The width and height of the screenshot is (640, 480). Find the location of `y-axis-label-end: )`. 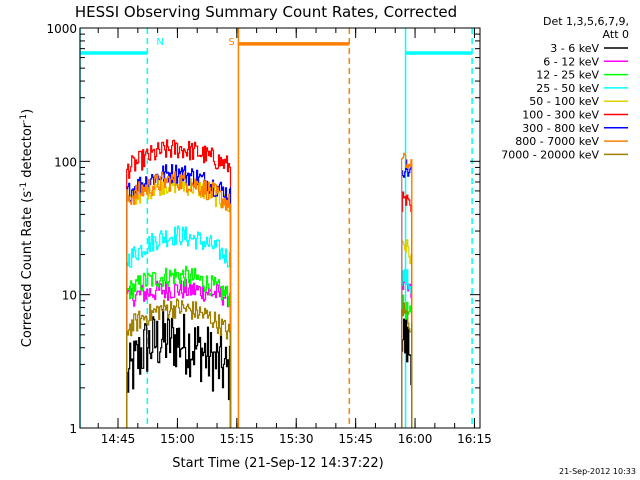

y-axis-label-end: ) is located at coordinates (27, 111).